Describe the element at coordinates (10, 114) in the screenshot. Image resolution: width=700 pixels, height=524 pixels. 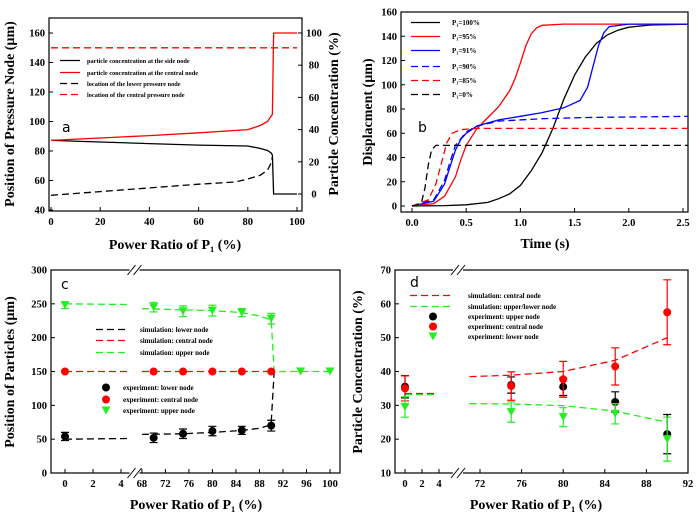
I see `y-axis-label: Position of Pressure Node (µm)` at that location.